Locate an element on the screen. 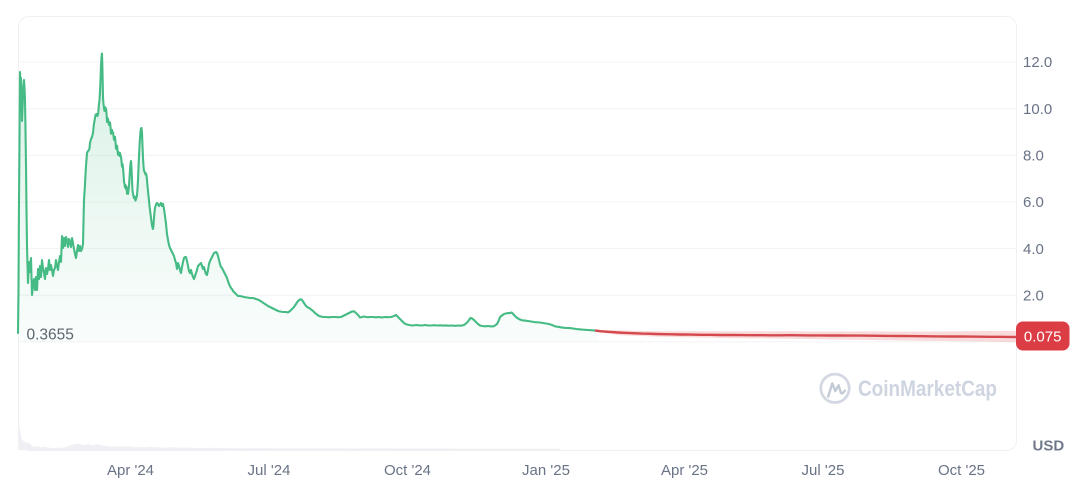 The image size is (1080, 502). svg-text: 8.0 is located at coordinates (1033, 156).